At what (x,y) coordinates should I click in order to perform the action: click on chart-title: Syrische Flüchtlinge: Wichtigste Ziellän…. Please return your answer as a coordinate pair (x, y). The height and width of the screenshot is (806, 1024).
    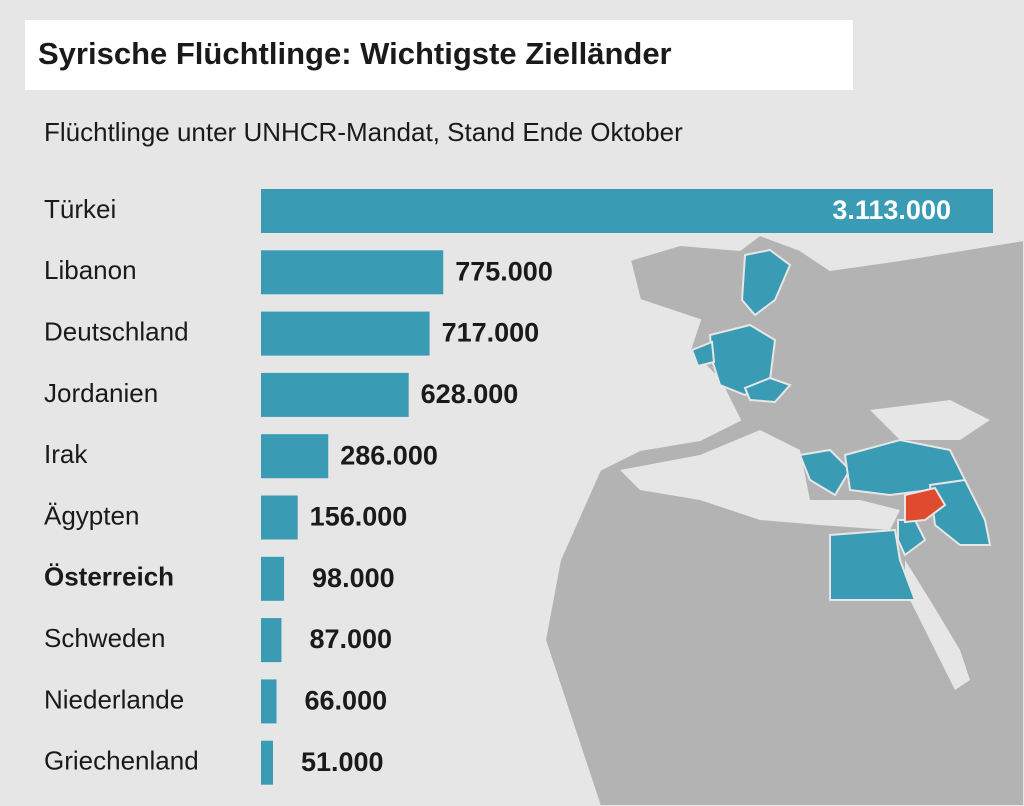
    Looking at the image, I should click on (355, 53).